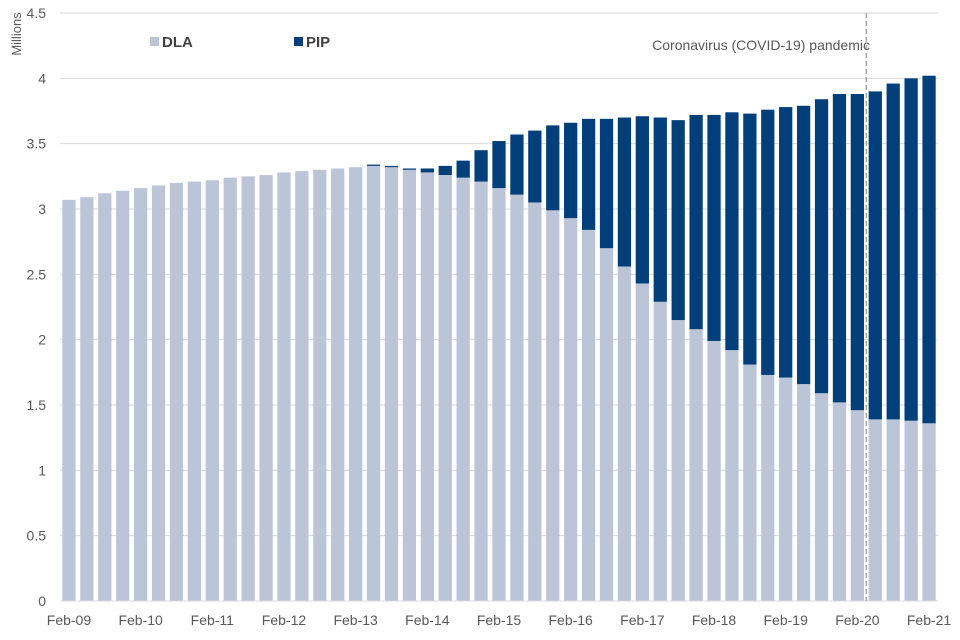 The image size is (960, 640). I want to click on x-tick-label: Feb-17, so click(642, 620).